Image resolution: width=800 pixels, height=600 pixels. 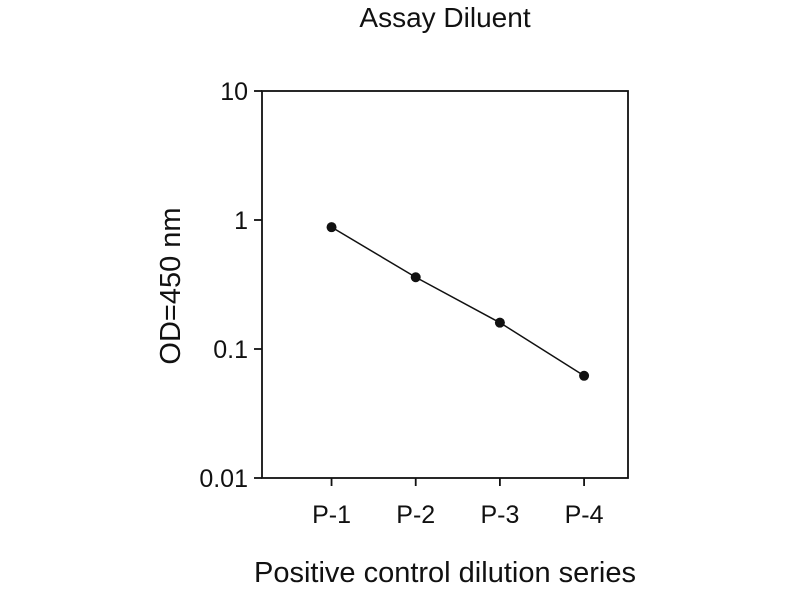 I want to click on y-tick-label: 10, so click(x=234, y=92).